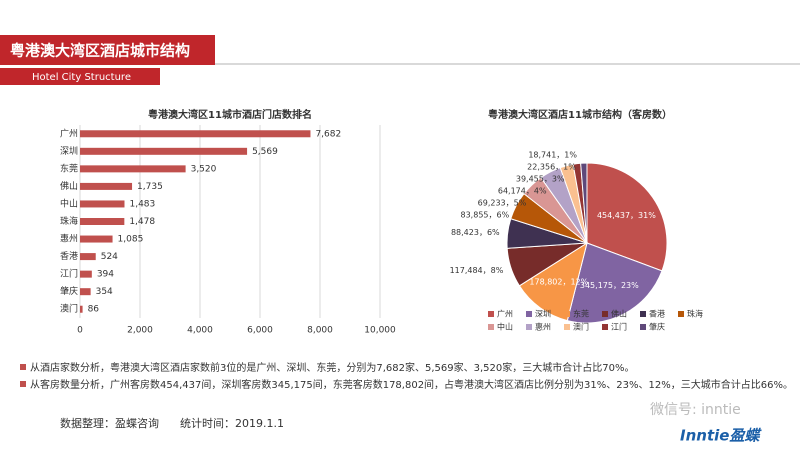 The width and height of the screenshot is (800, 450). I want to click on legend-label: 东莞, so click(581, 314).